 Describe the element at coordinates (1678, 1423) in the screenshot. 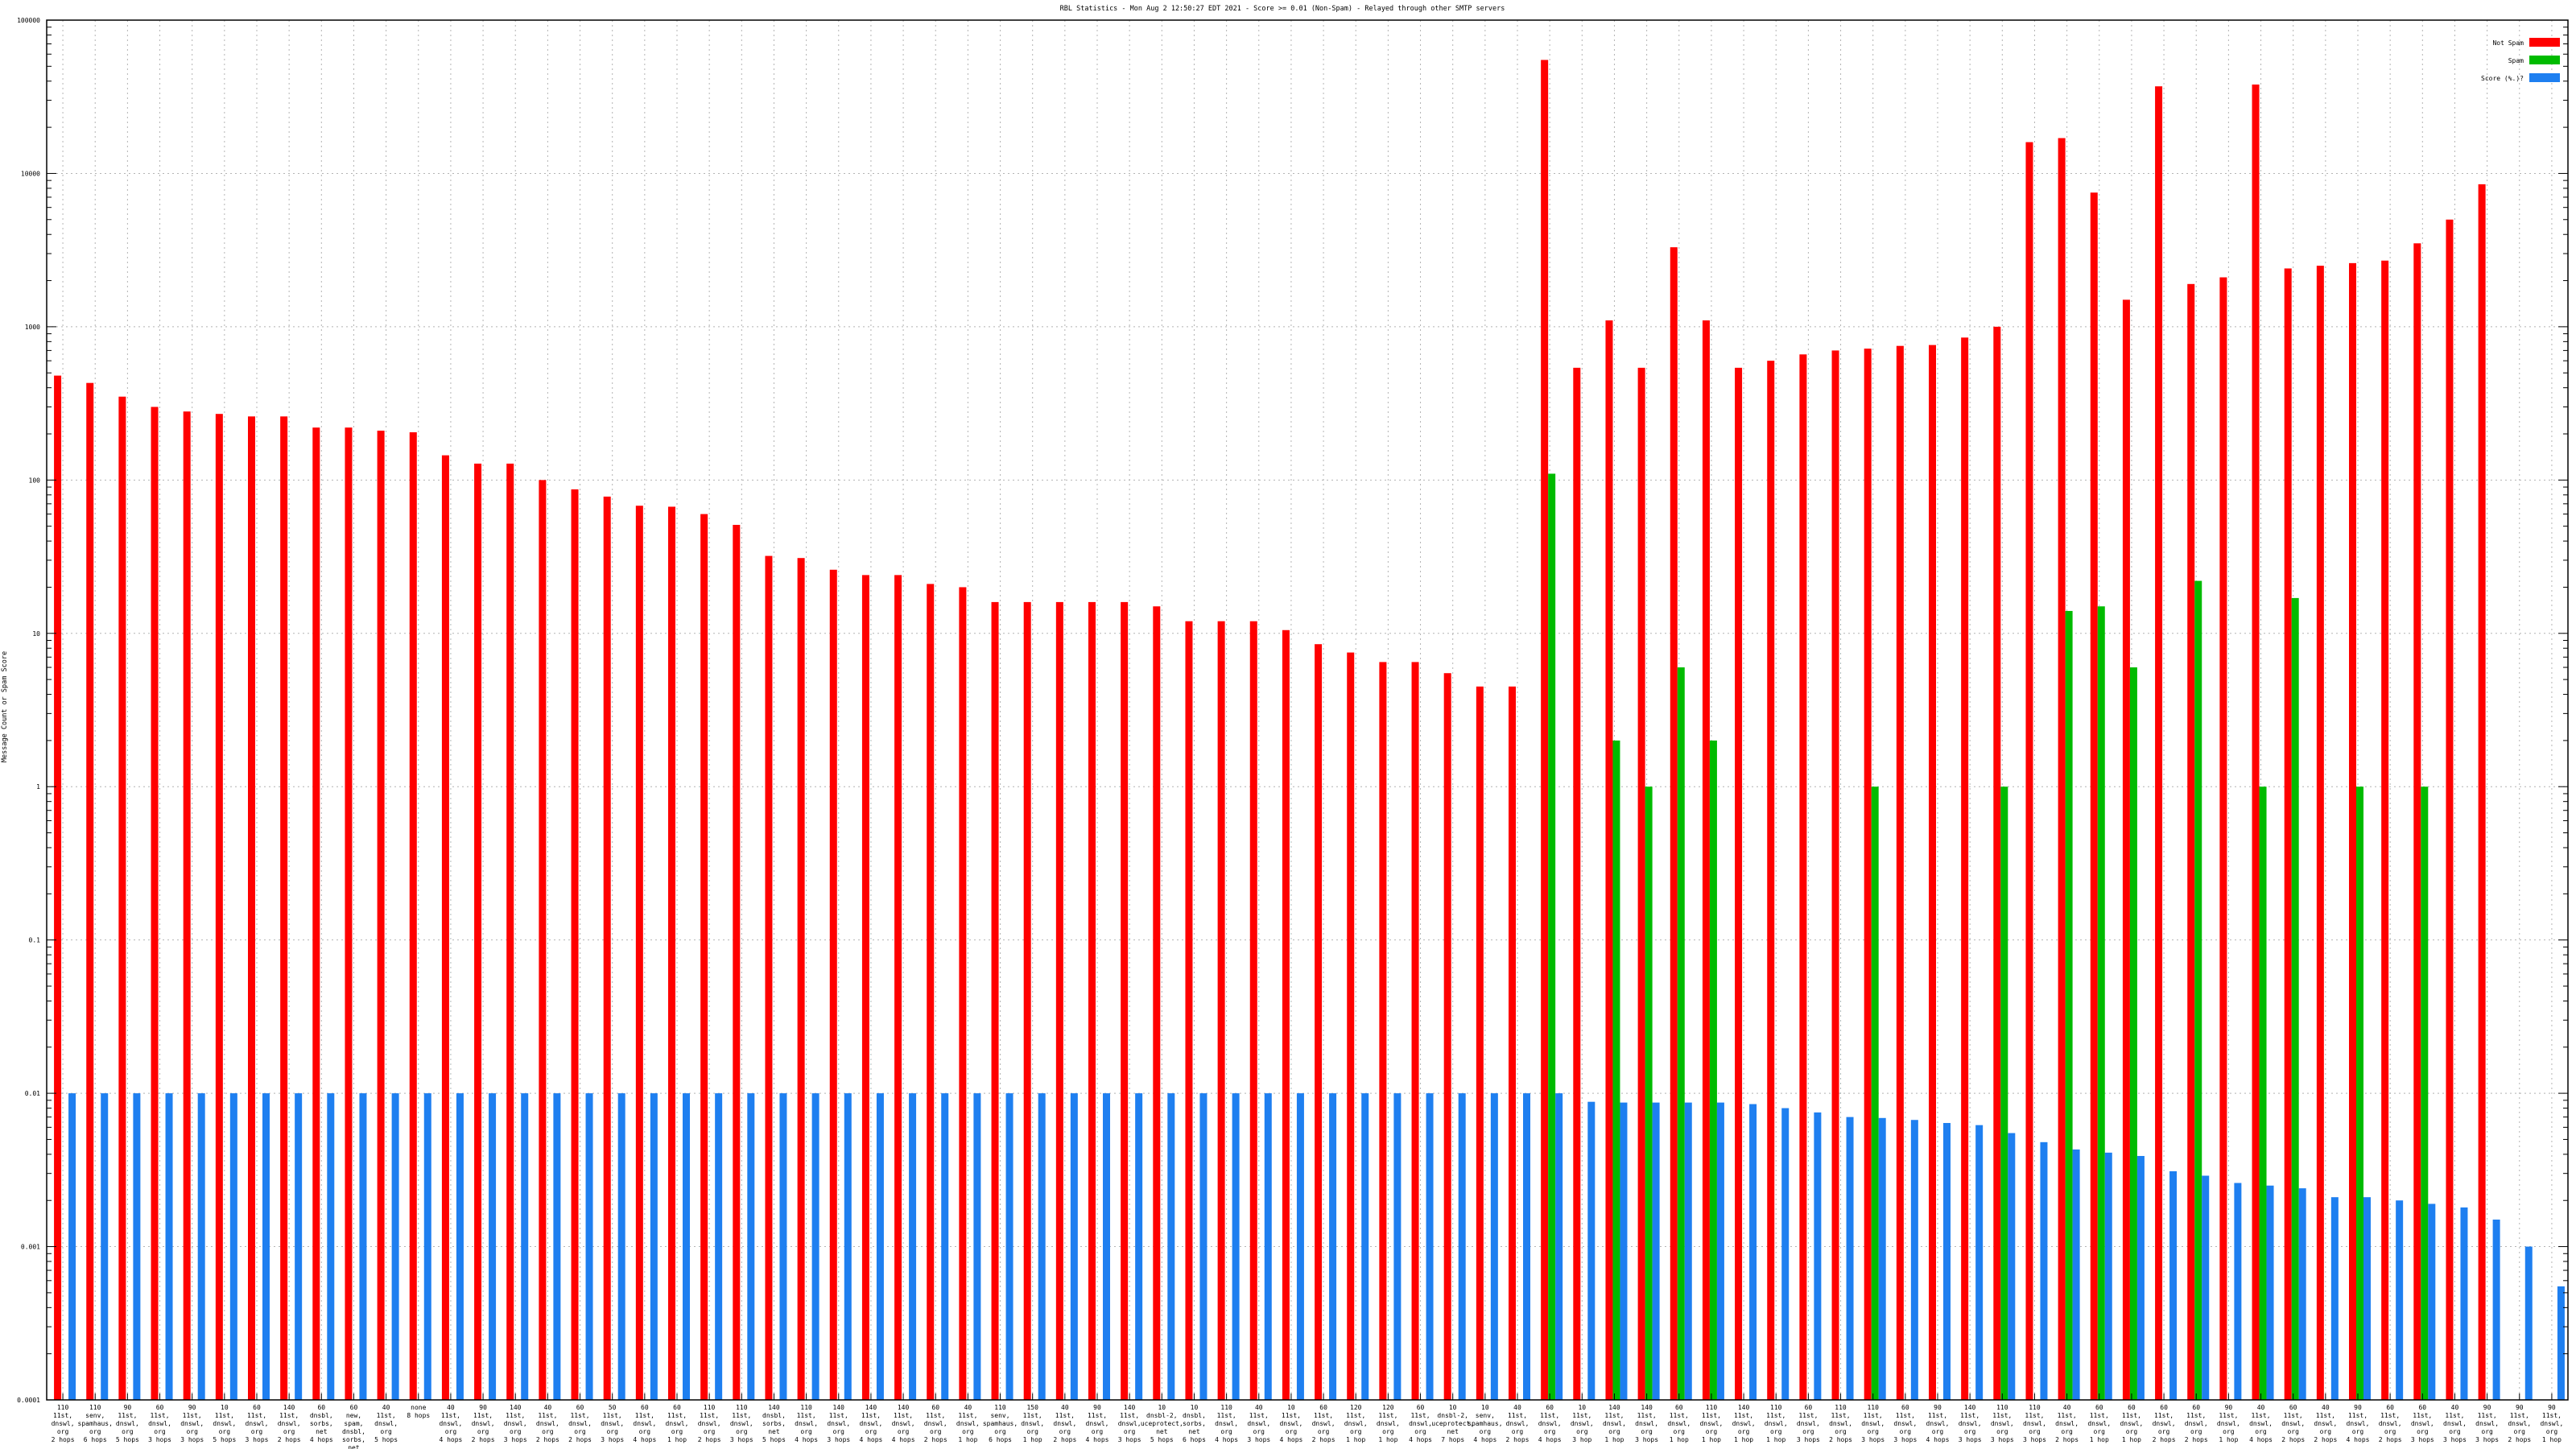

I see `x-category-label: 60 11st, dnswl, org 1 hop` at that location.